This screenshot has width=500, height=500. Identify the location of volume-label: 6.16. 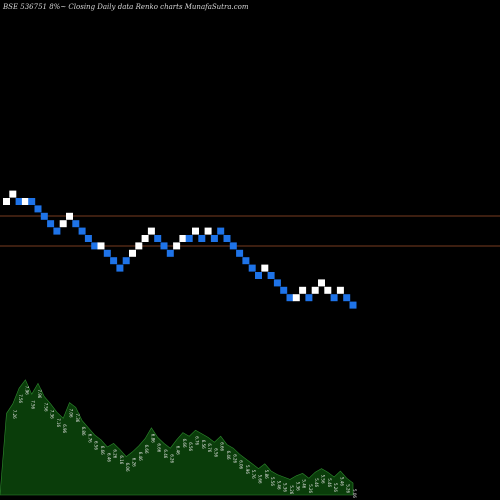
(121, 459).